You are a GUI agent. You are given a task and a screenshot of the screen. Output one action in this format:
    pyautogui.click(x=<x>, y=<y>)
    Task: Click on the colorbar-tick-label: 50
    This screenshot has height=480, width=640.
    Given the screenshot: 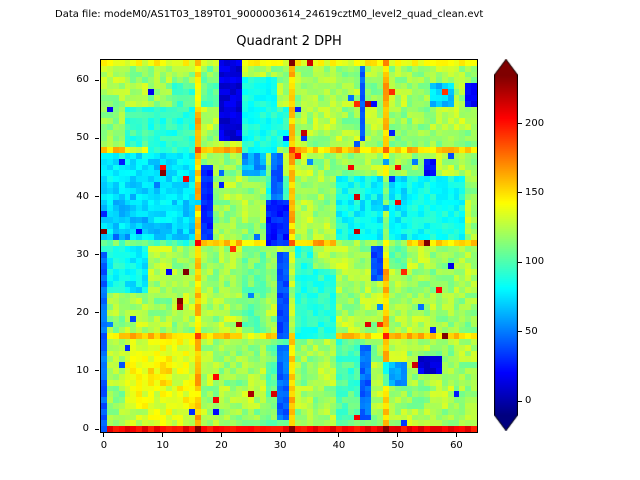 What is the action you would take?
    pyautogui.click(x=531, y=331)
    